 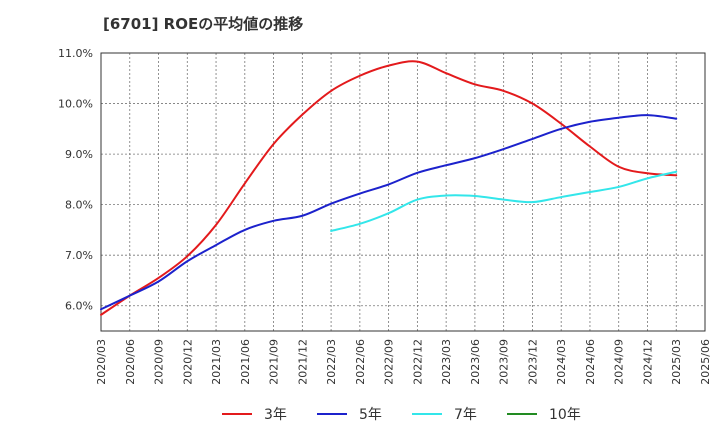 I want to click on x-tick-label: 2023/03, so click(x=446, y=362).